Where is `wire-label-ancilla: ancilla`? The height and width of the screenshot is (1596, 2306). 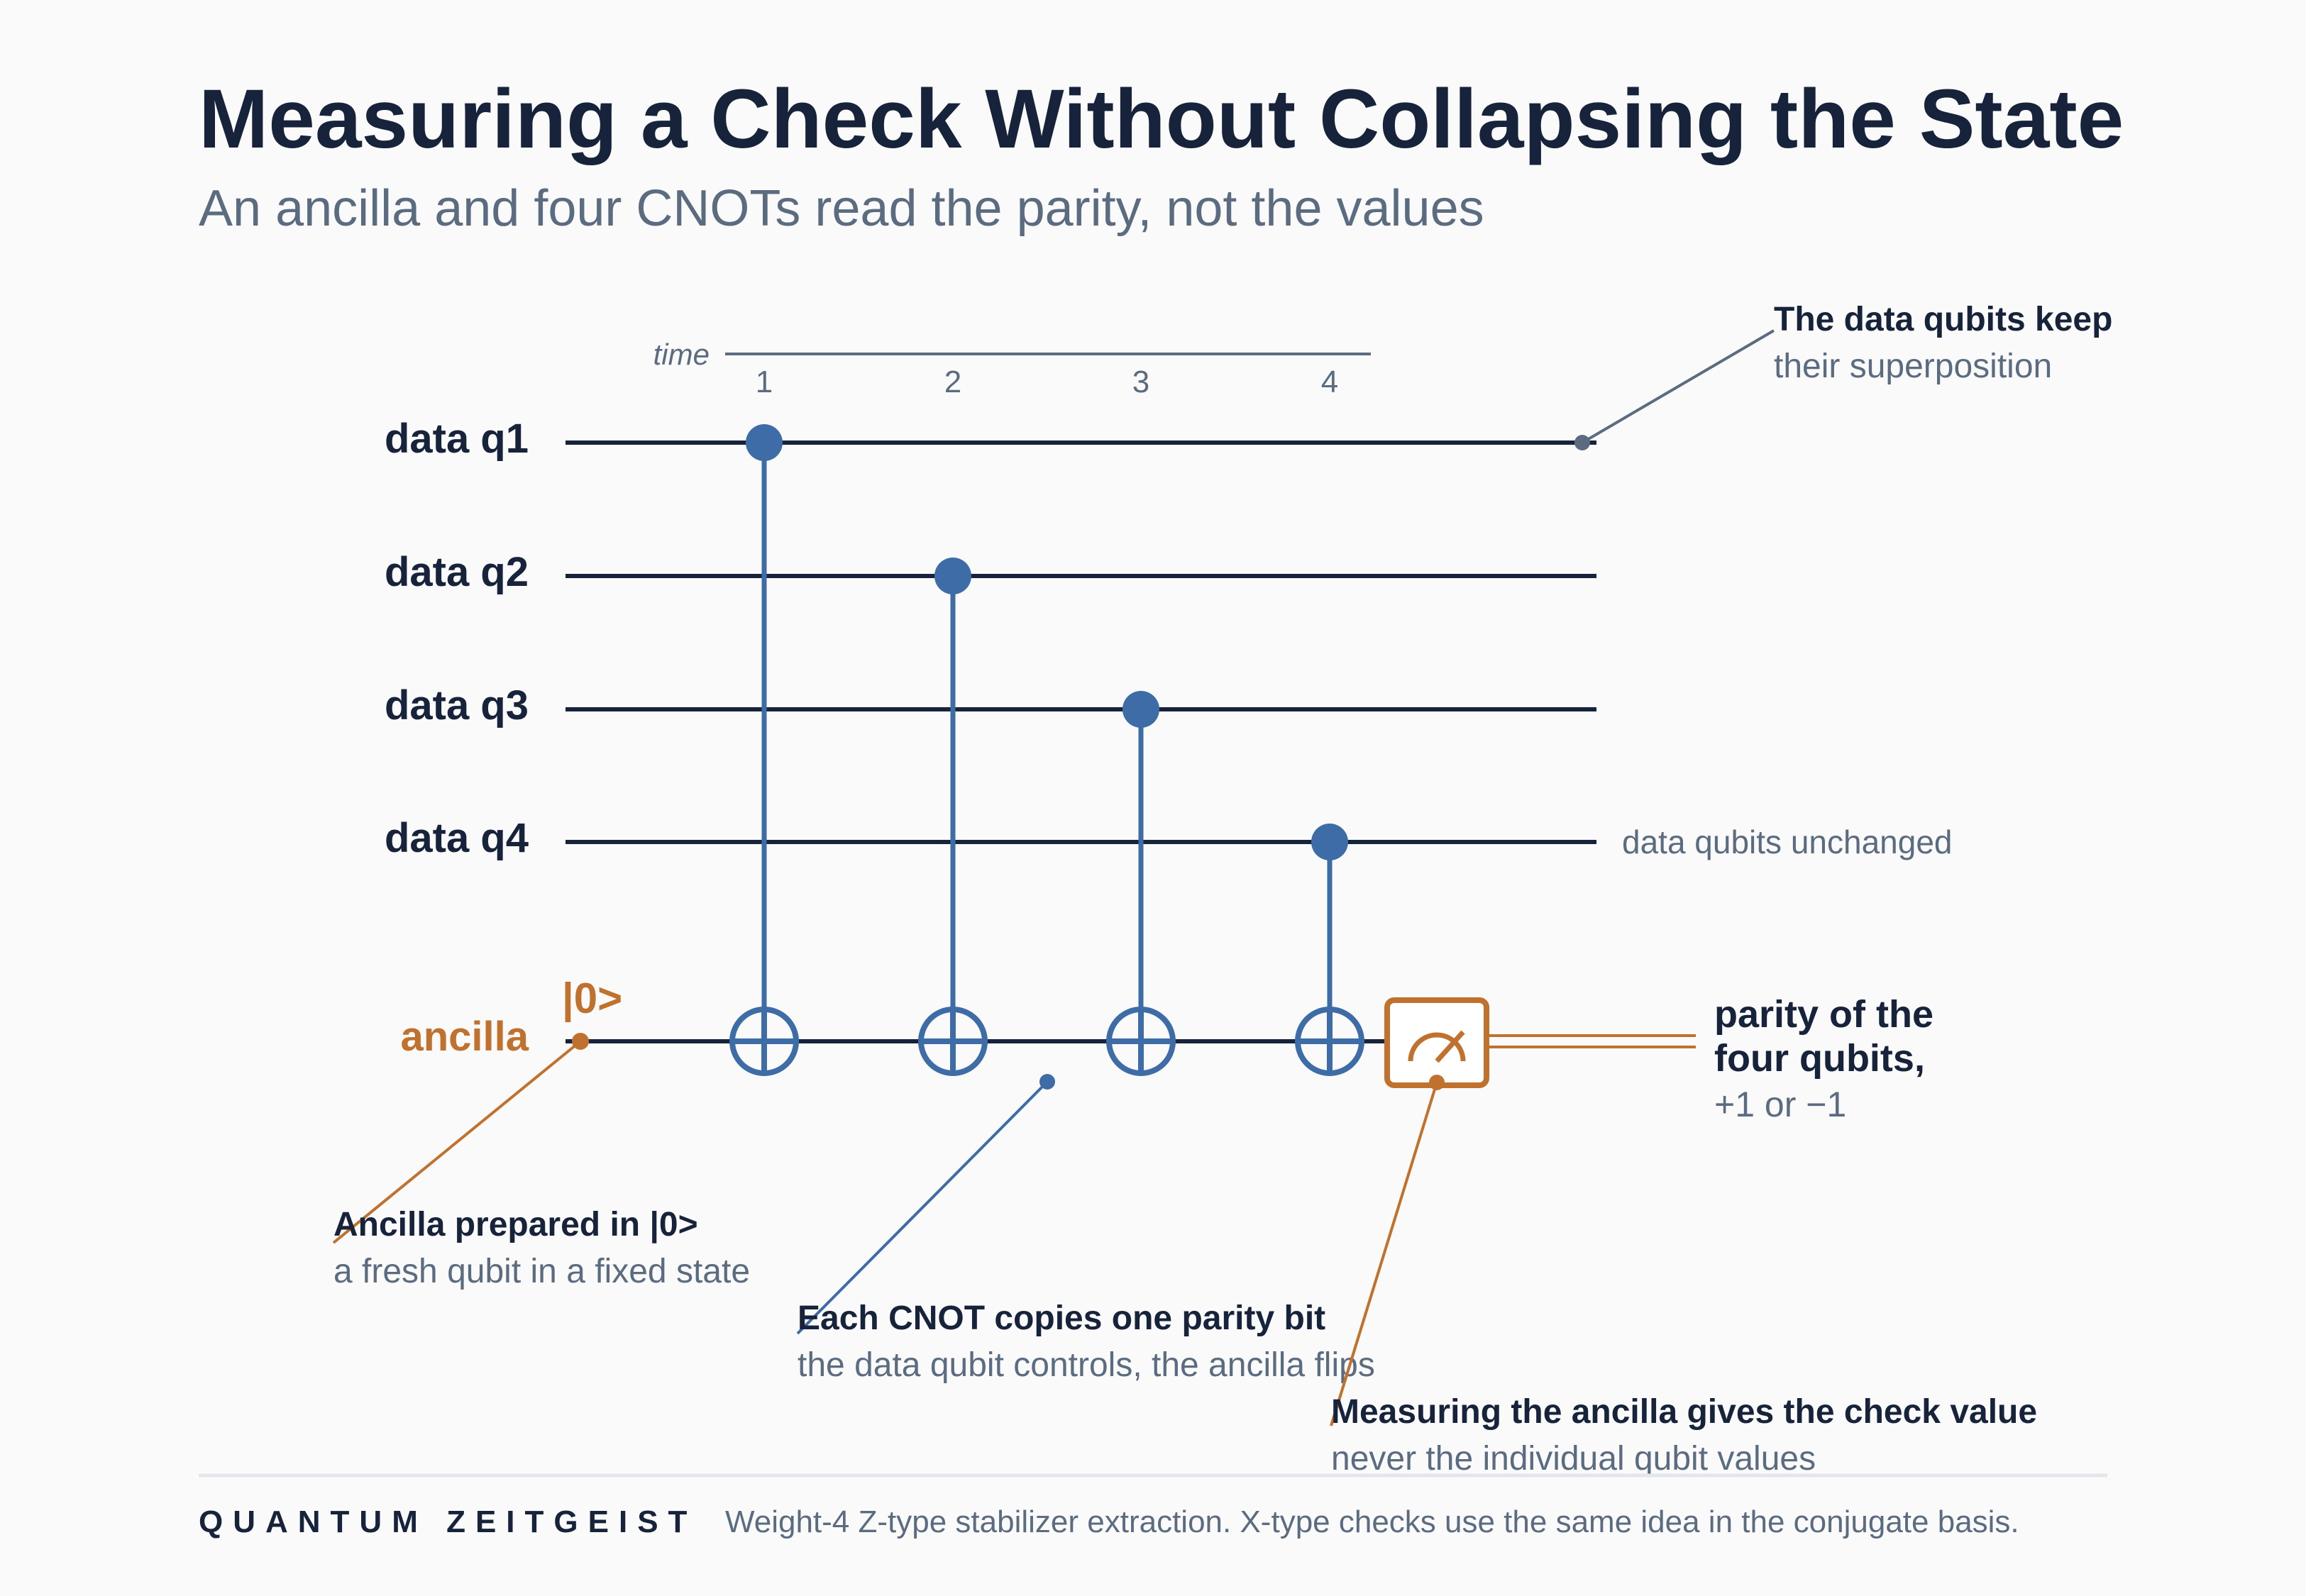 wire-label-ancilla: ancilla is located at coordinates (464, 1037).